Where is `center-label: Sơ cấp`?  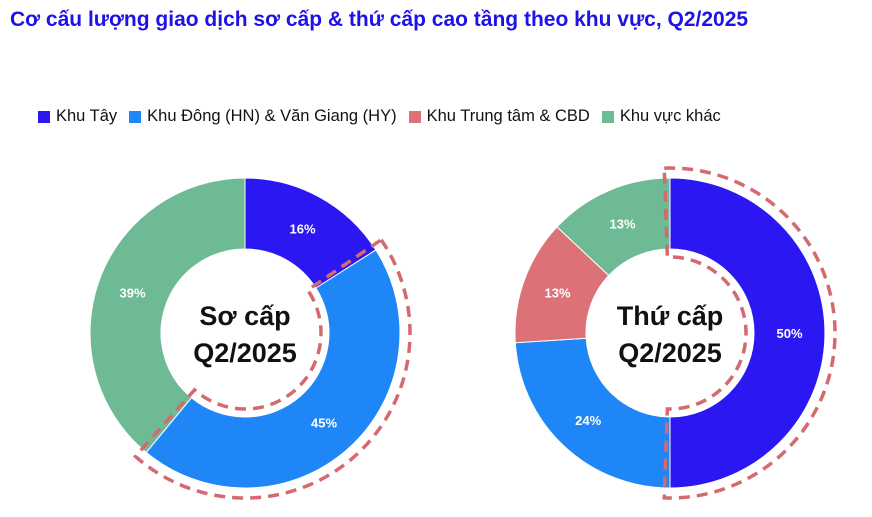
center-label: Sơ cấp is located at coordinates (244, 316).